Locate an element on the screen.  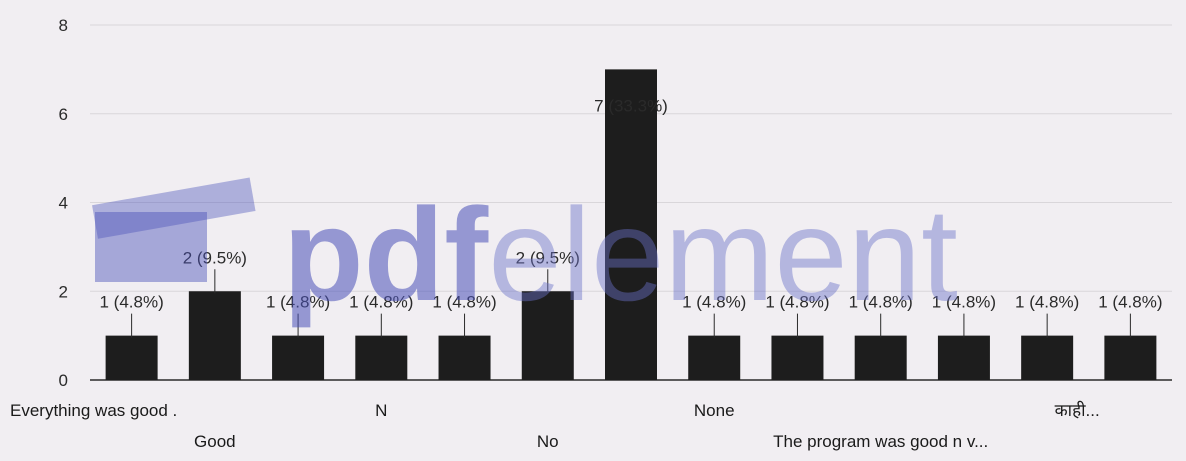
watermark-bold-text: pdf is located at coordinates (386, 254).